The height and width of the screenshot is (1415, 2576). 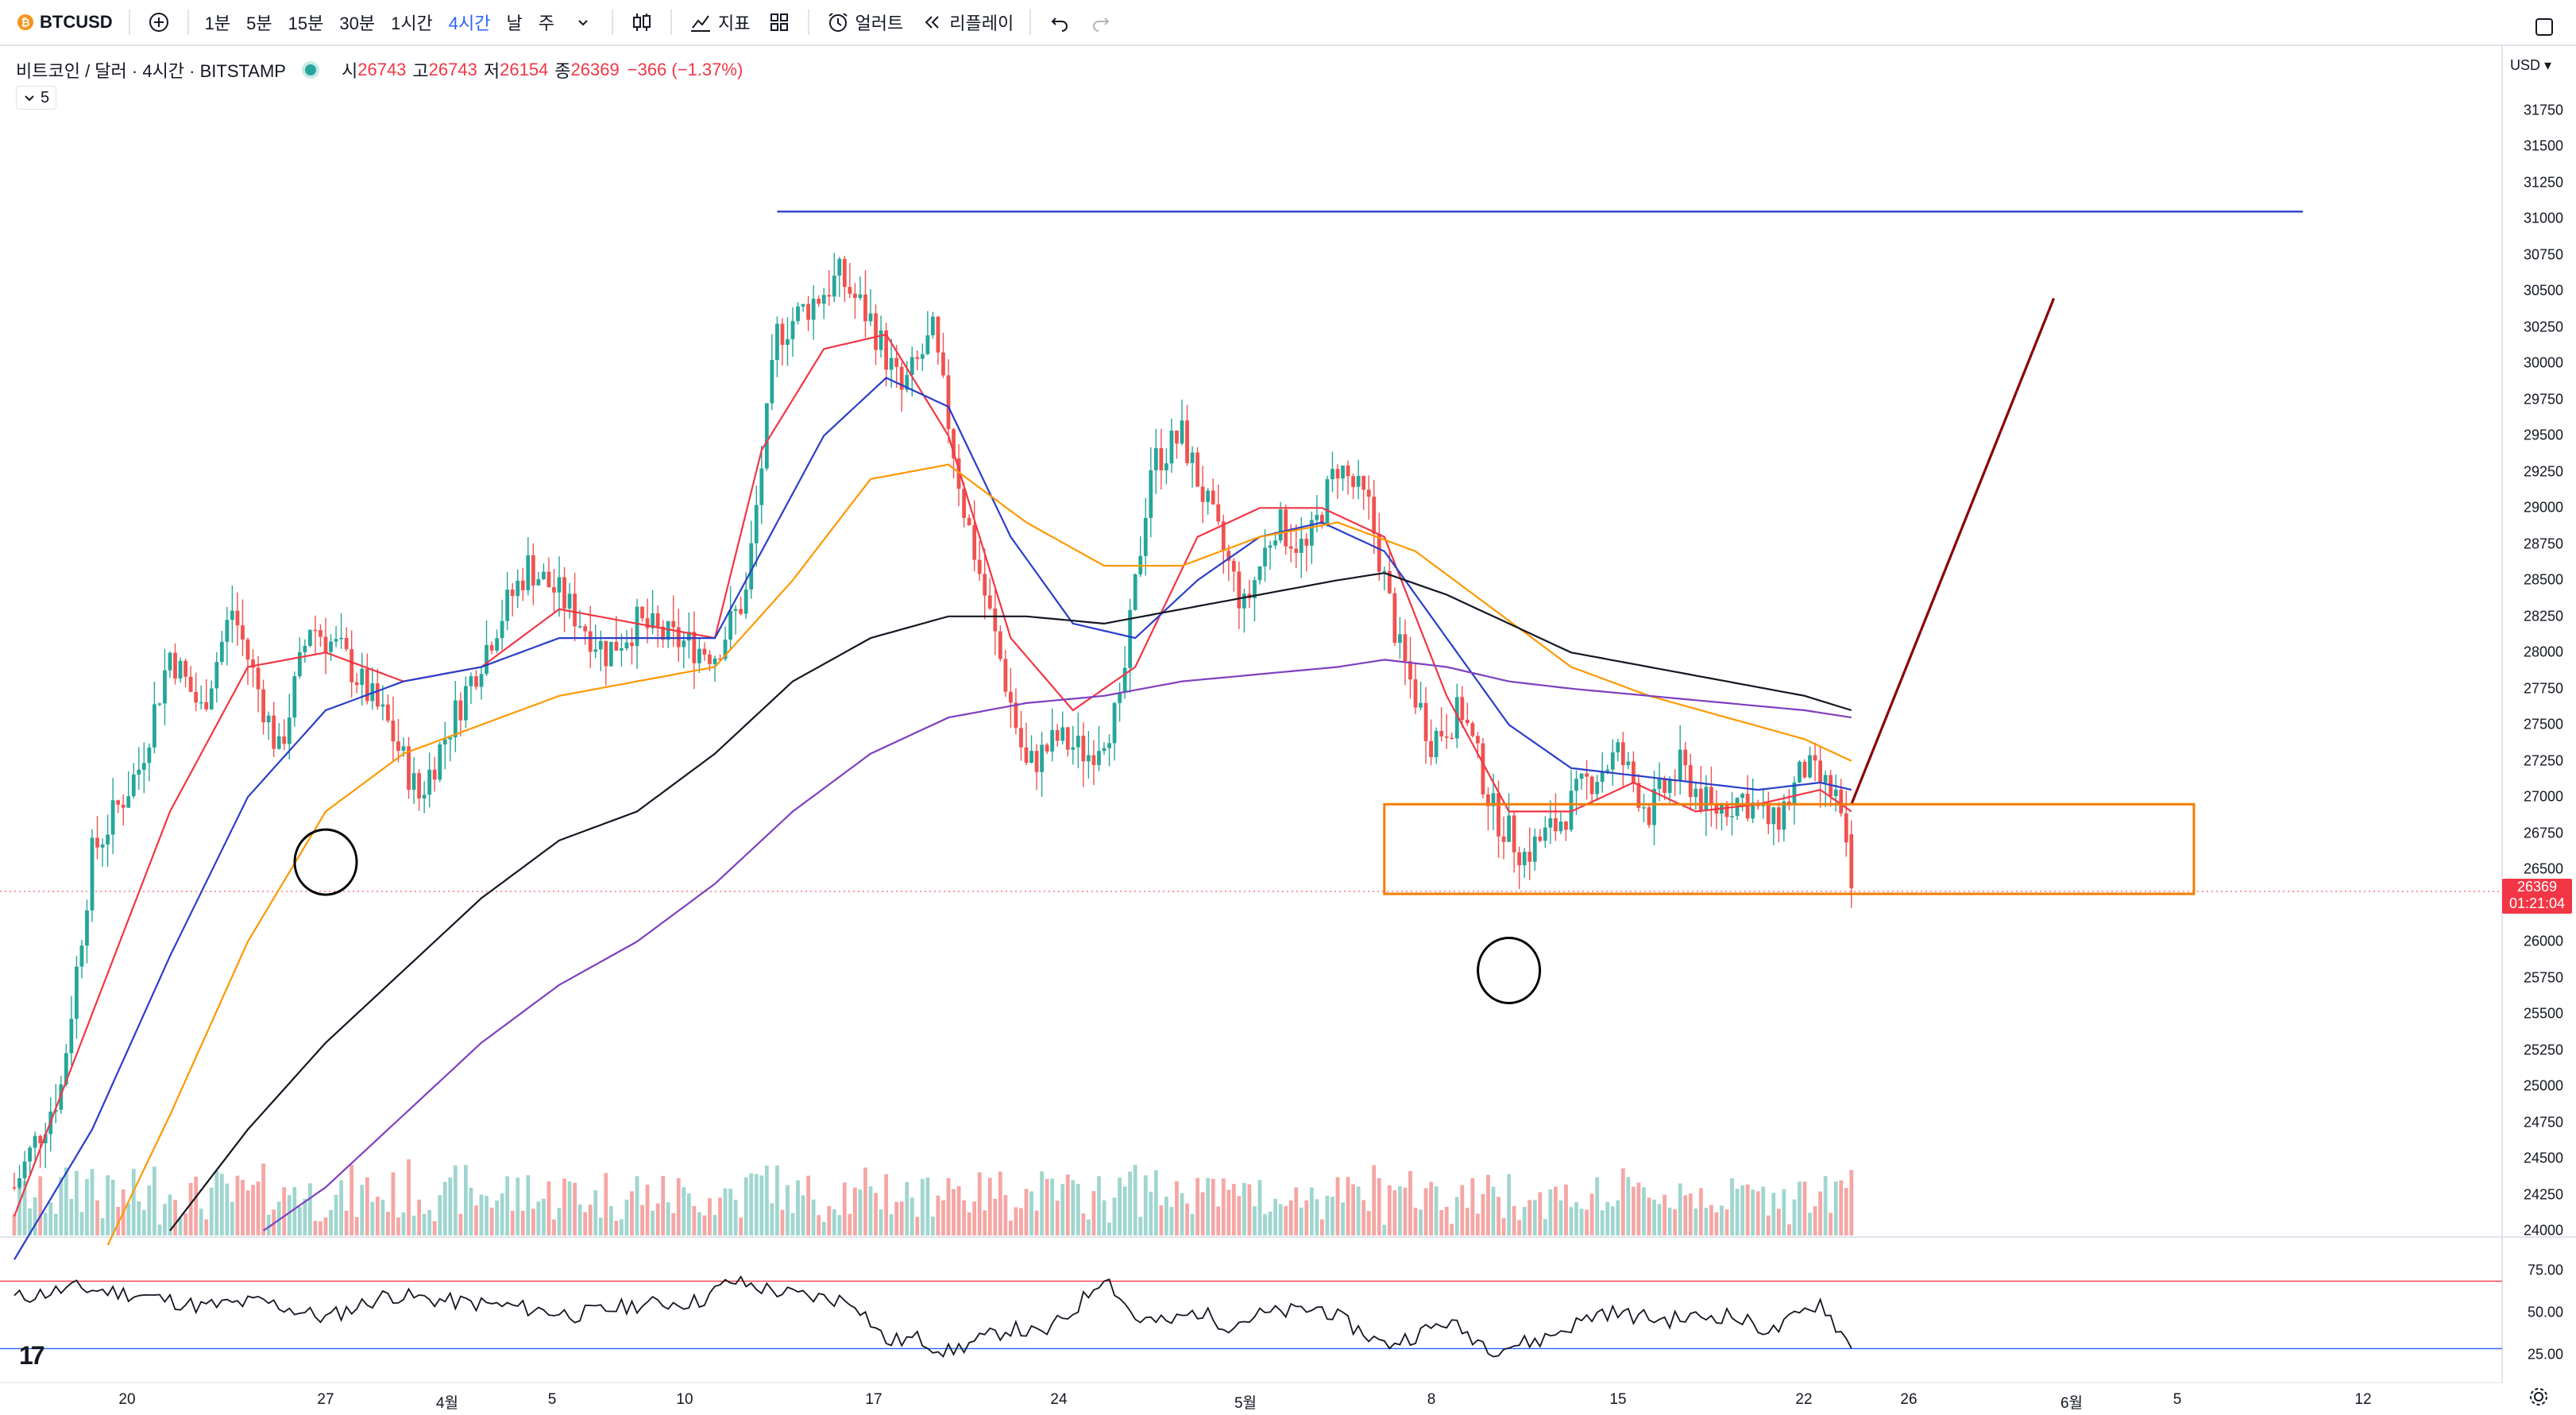 What do you see at coordinates (779, 22) in the screenshot?
I see `layouts-button` at bounding box center [779, 22].